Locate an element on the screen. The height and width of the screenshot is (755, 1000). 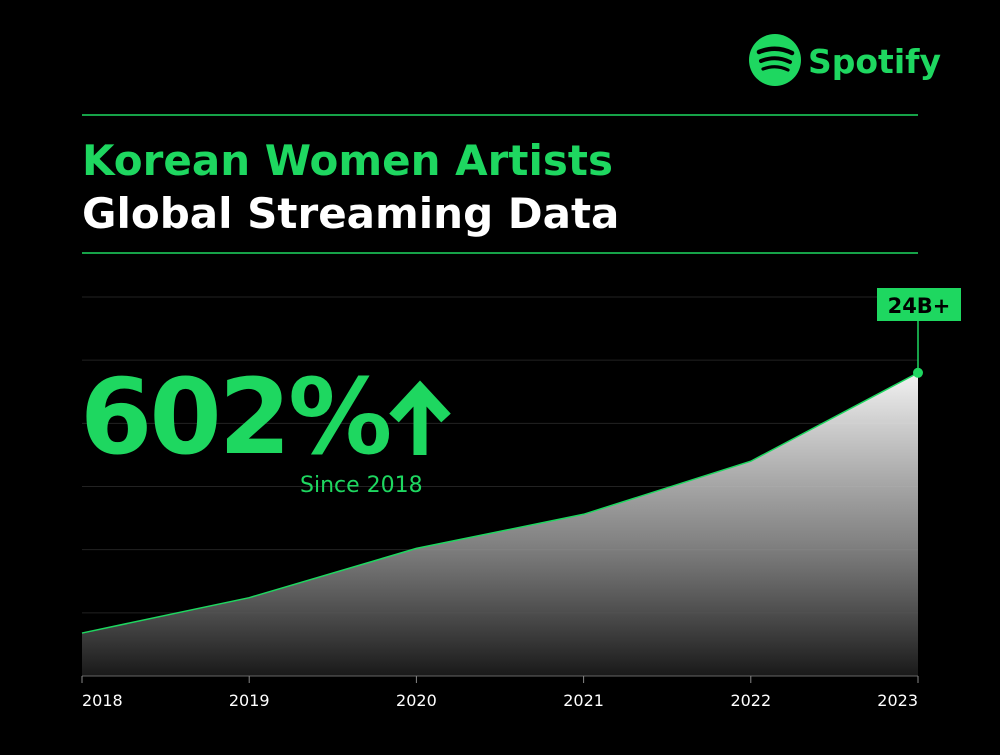
x-tick-label: 2018 is located at coordinates (102, 700).